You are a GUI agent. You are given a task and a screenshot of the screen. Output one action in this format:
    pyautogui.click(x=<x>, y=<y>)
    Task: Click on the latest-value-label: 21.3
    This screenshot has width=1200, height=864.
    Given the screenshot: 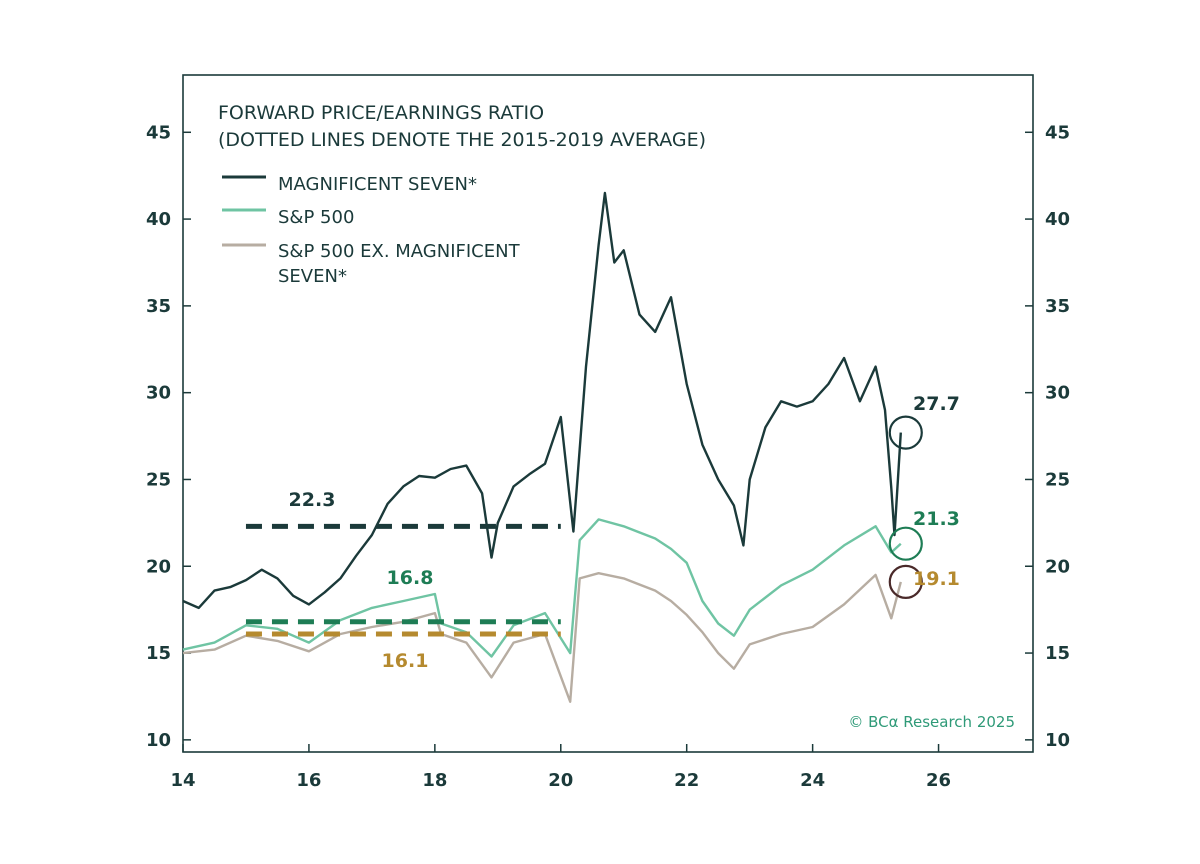 What is the action you would take?
    pyautogui.click(x=936, y=519)
    